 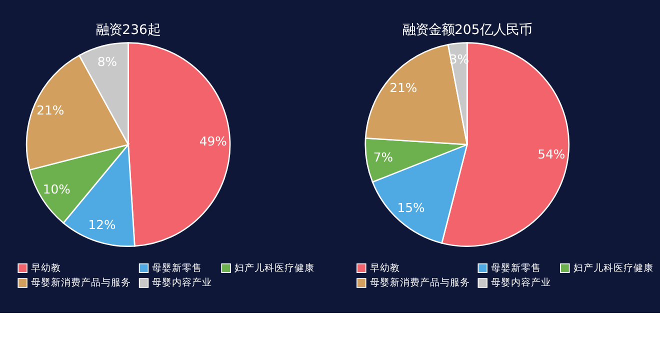 What do you see at coordinates (213, 141) in the screenshot?
I see `data-label: 49%` at bounding box center [213, 141].